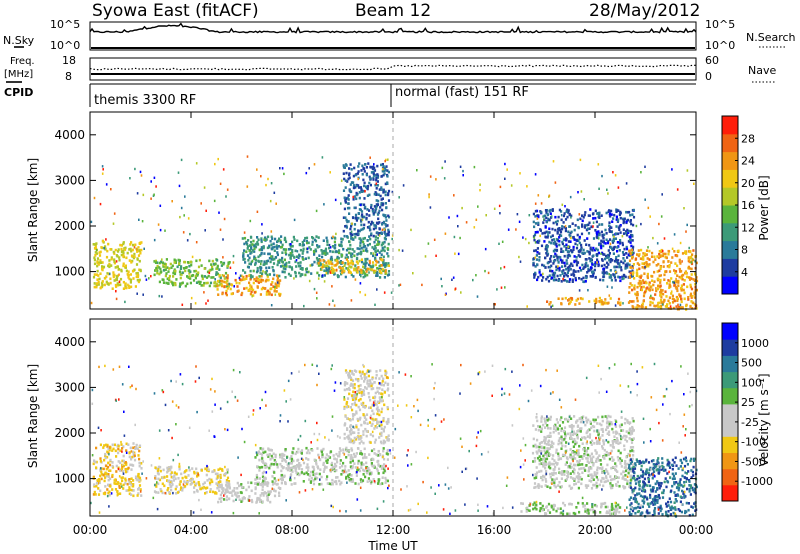 The image size is (800, 554). I want to click on chart-title: Syowa East (fitACF), so click(175, 11).